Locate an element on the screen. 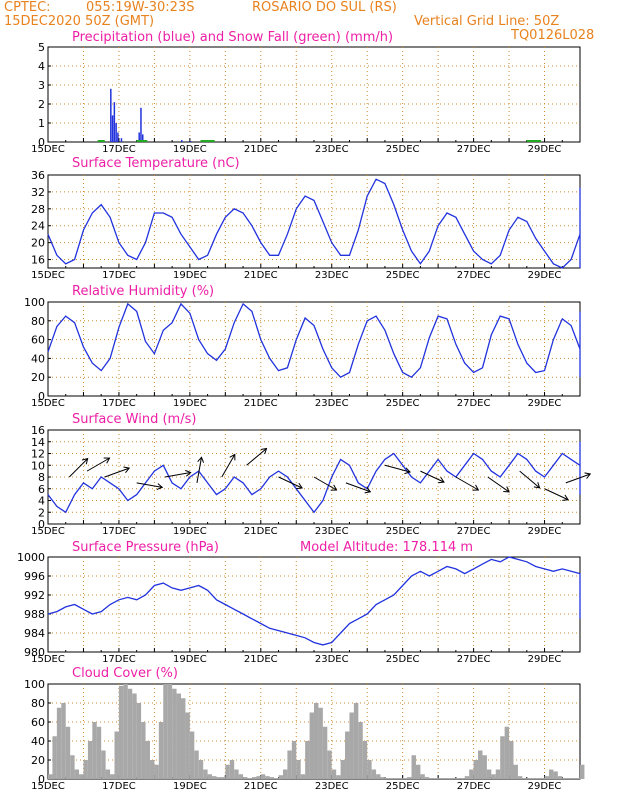  wind-ytick-label: 6 is located at coordinates (41, 489).